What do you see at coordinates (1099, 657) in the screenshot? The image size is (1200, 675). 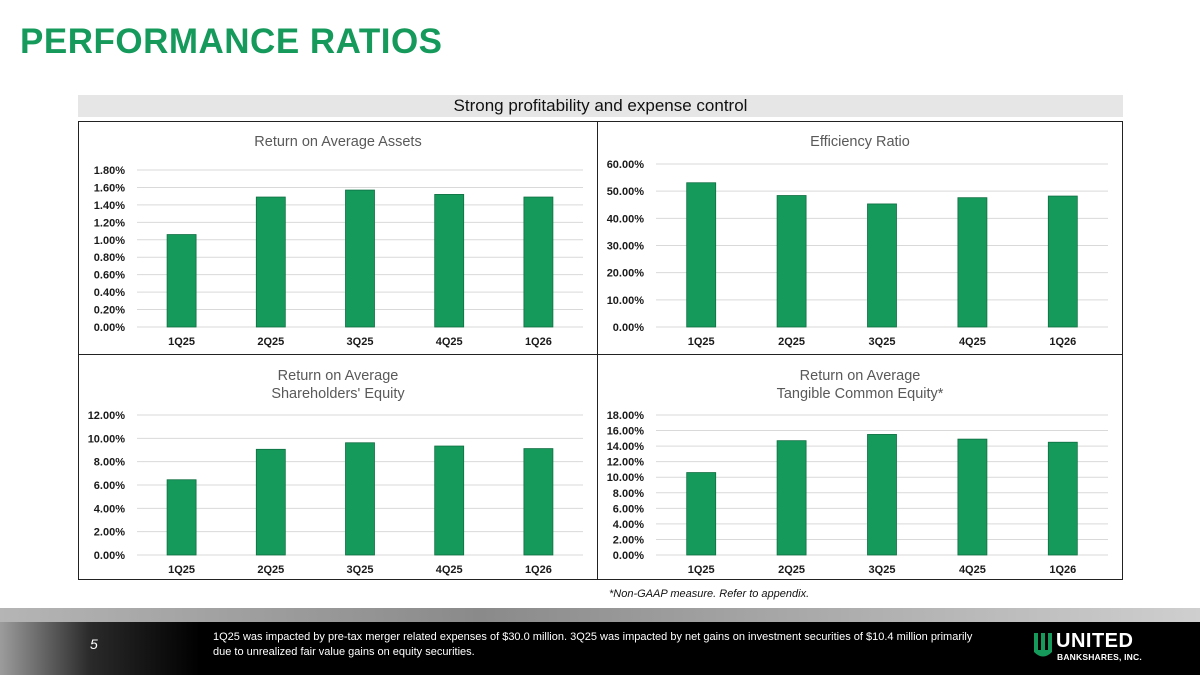 I see `logo-subtext: BANKSHARES, INC.` at bounding box center [1099, 657].